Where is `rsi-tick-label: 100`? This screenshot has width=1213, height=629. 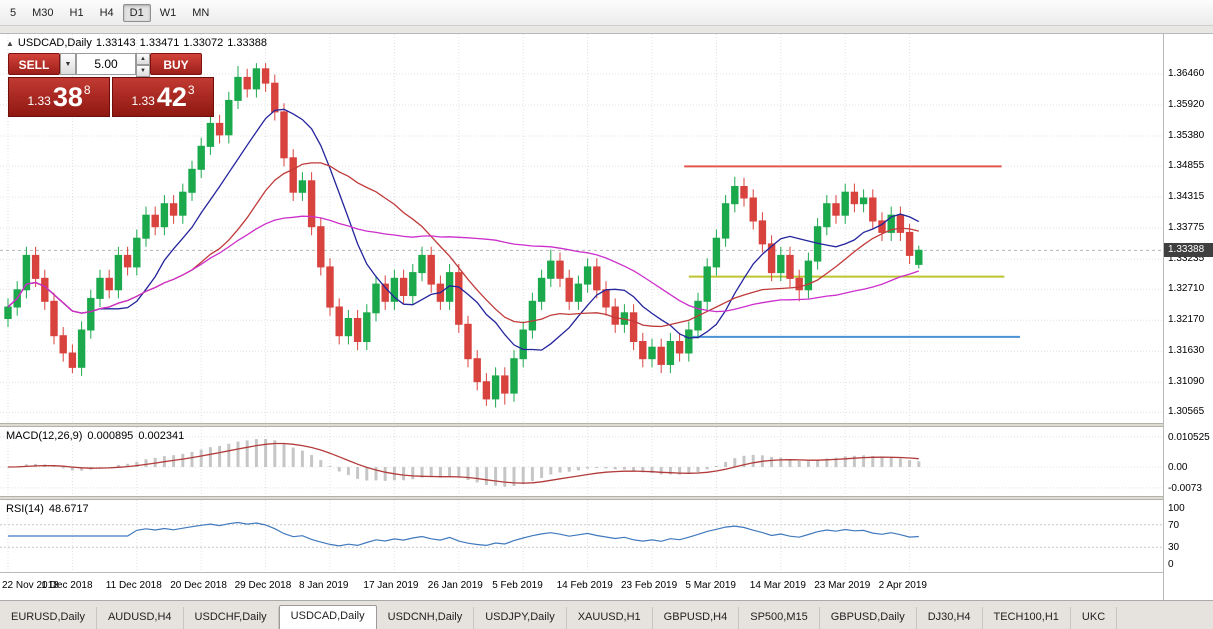 rsi-tick-label: 100 is located at coordinates (1176, 508).